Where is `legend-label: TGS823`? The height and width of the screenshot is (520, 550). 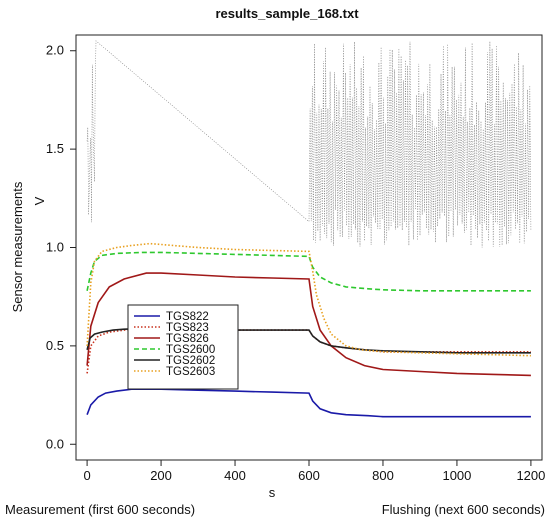 legend-label: TGS823 is located at coordinates (187, 328).